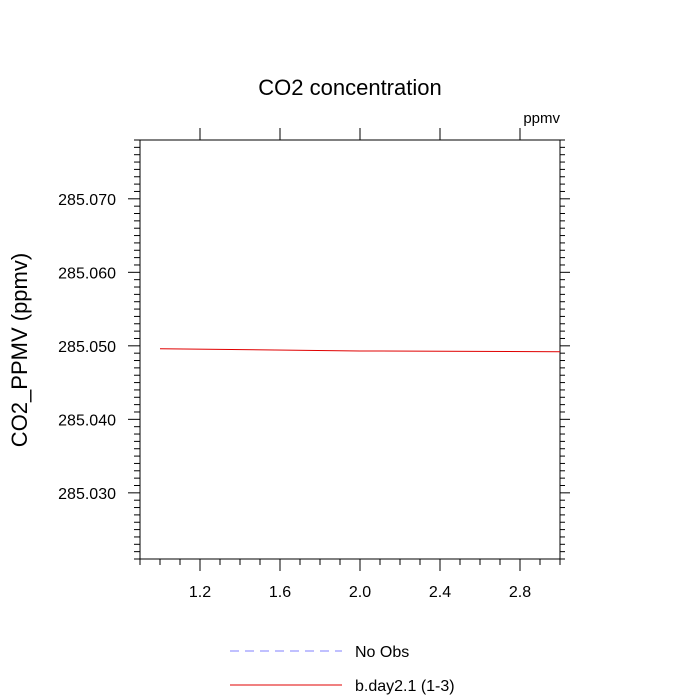  What do you see at coordinates (87, 273) in the screenshot?
I see `y-tick-label: 285.060` at bounding box center [87, 273].